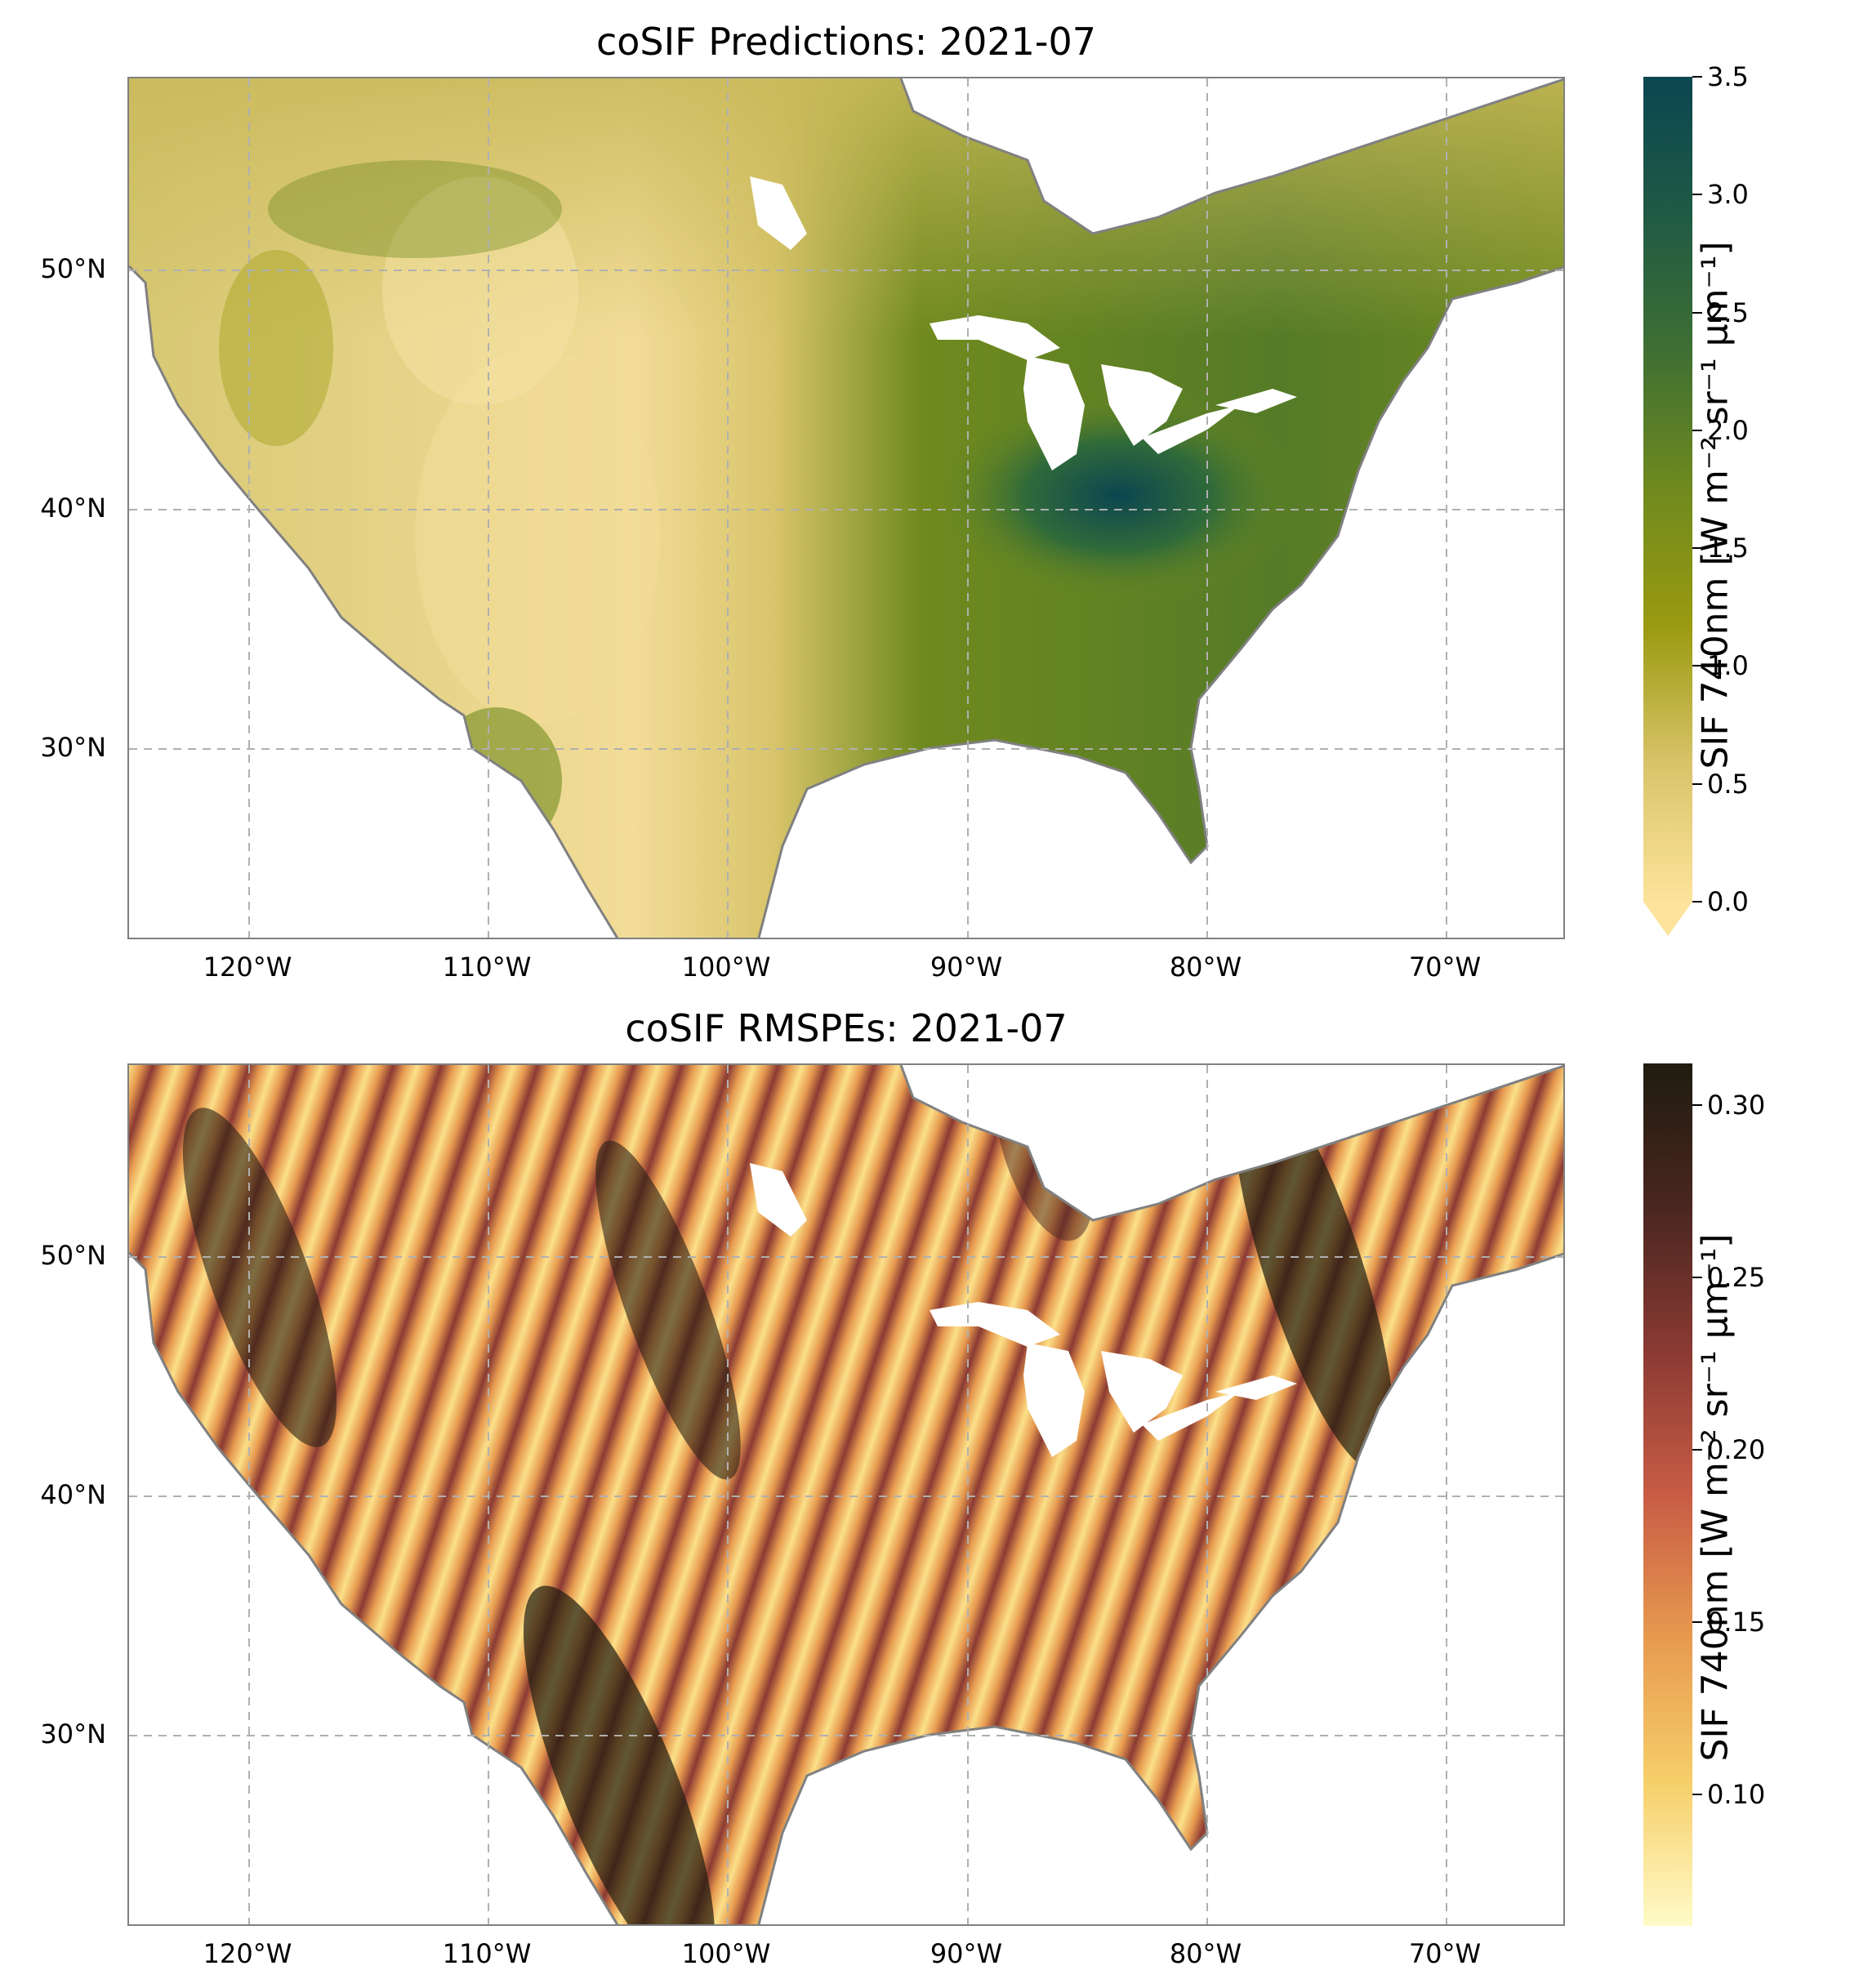  What do you see at coordinates (846, 42) in the screenshot?
I see `panel-1-title: coSIF Predictions: 2021-07` at bounding box center [846, 42].